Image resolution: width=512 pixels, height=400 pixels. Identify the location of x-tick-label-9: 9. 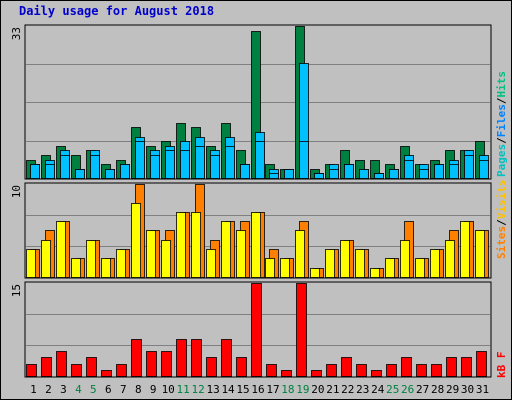
(153, 389).